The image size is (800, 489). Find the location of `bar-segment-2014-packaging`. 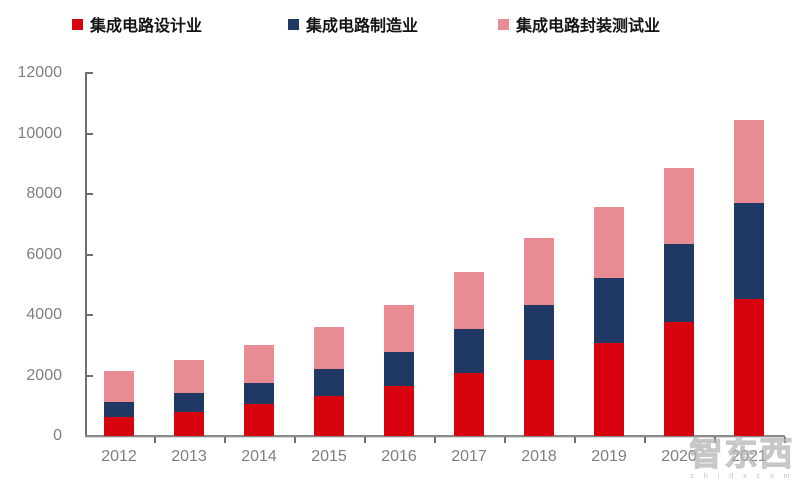

bar-segment-2014-packaging is located at coordinates (259, 363).